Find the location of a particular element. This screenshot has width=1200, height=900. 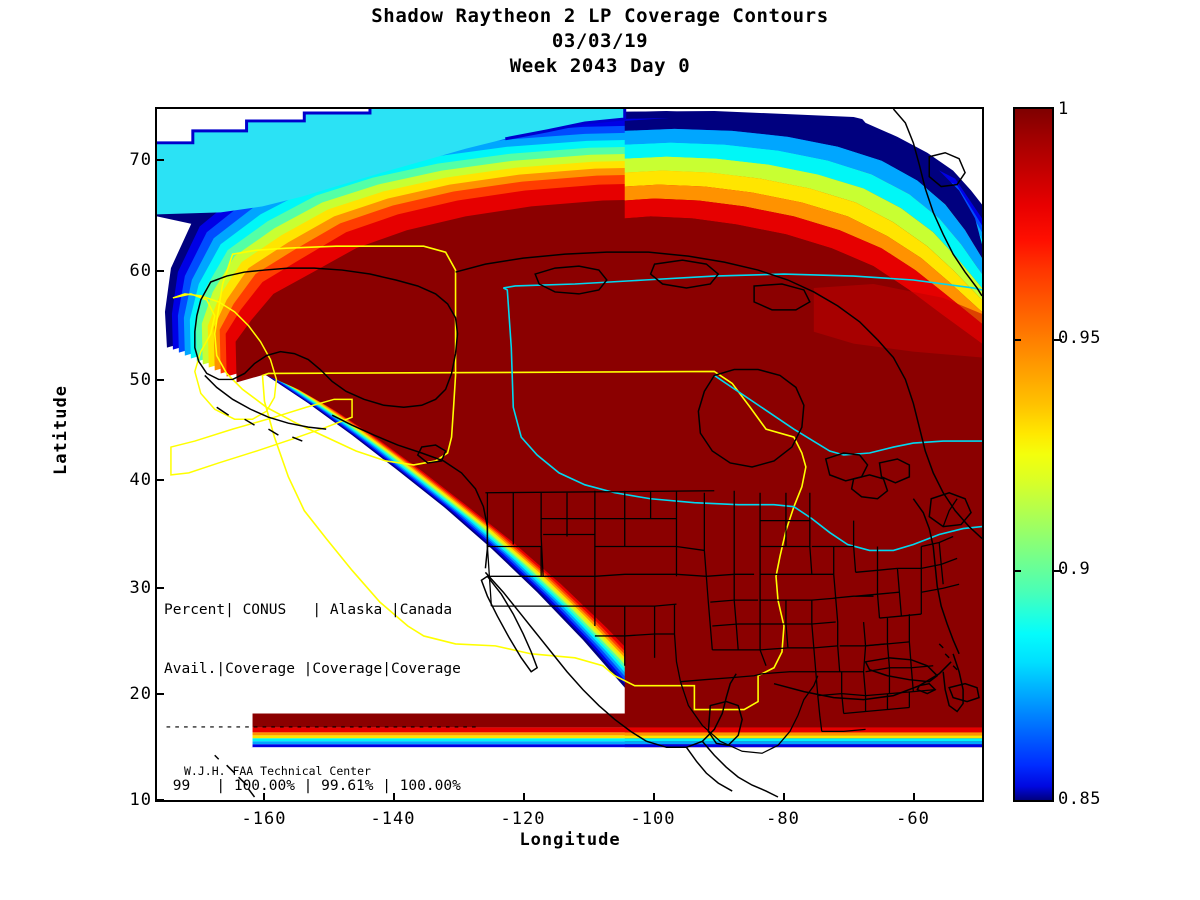

xtick-label--60: -60 is located at coordinates (913, 819).